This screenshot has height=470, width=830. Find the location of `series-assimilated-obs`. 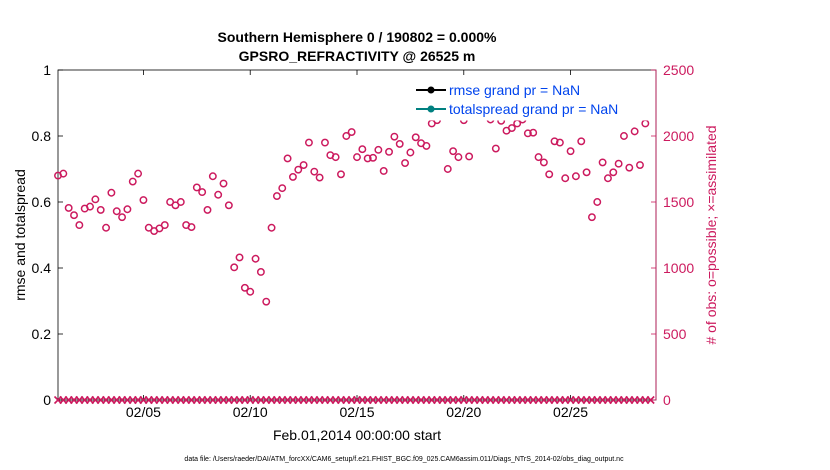

series-assimilated-obs is located at coordinates (354, 400).